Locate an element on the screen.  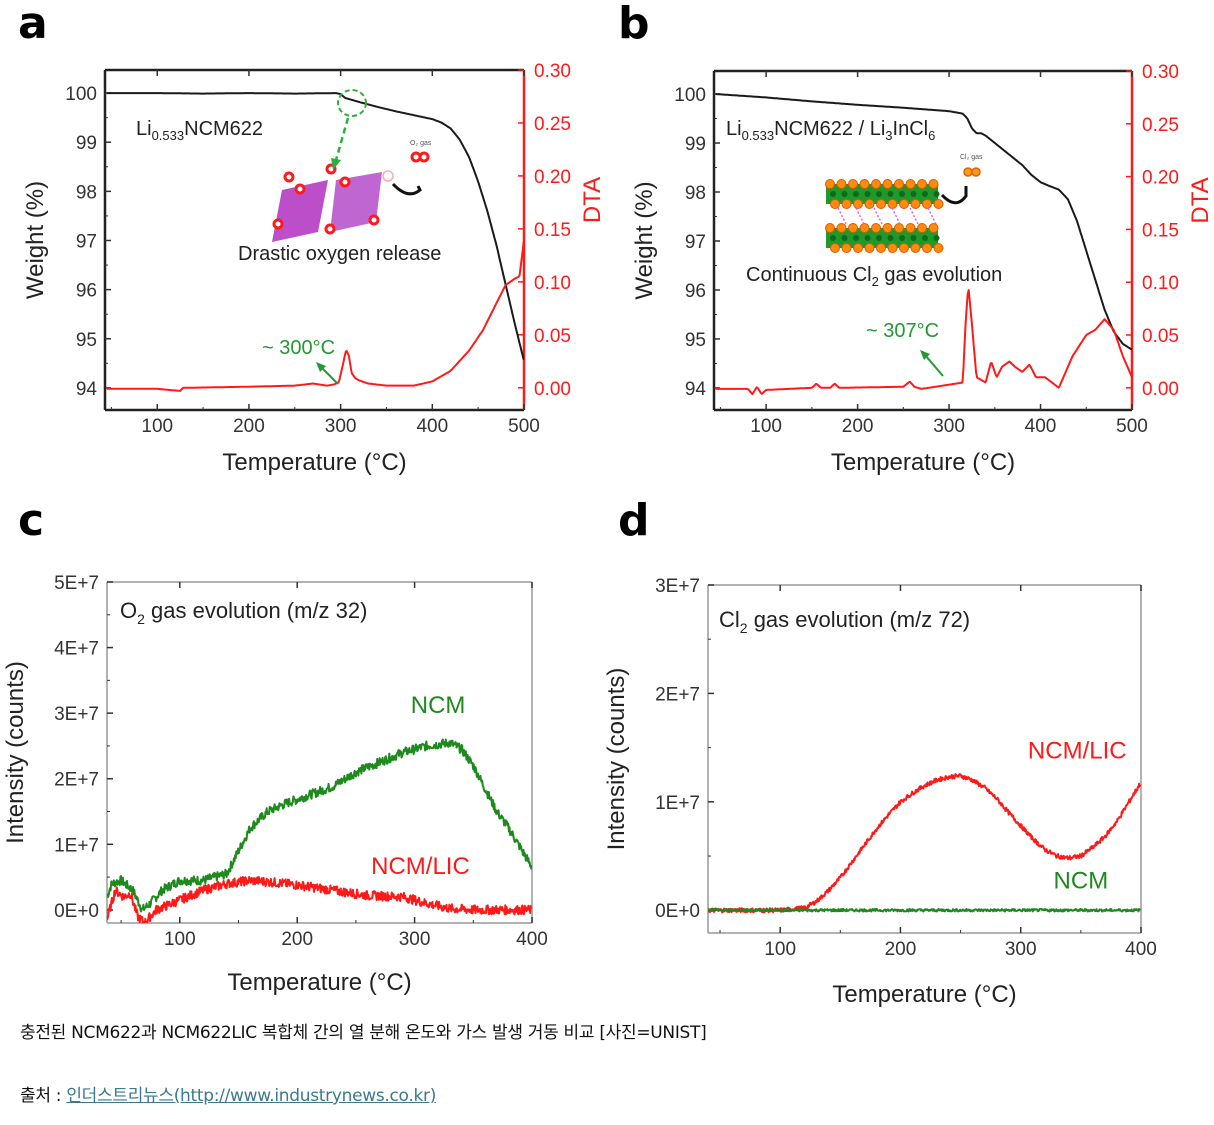
onset-arrow-b is located at coordinates (934, 365).